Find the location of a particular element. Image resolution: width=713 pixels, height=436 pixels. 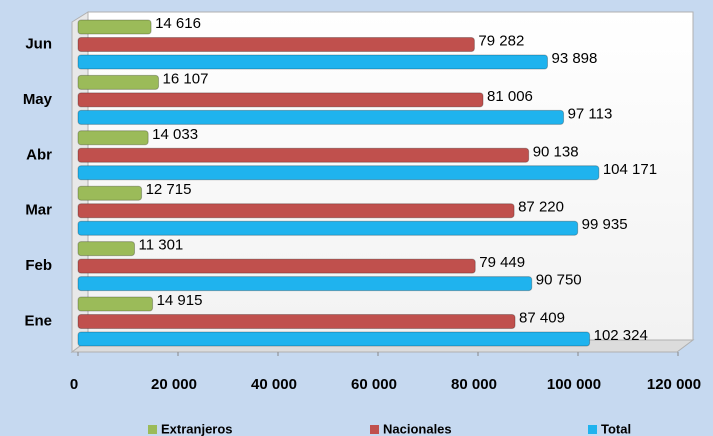

value-label: 79 282 is located at coordinates (501, 40).